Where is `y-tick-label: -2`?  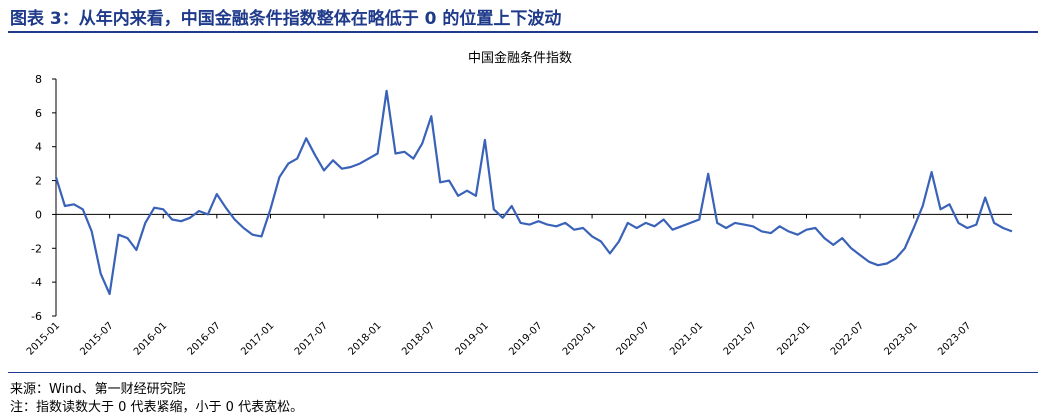
y-tick-label: -2 is located at coordinates (36, 248).